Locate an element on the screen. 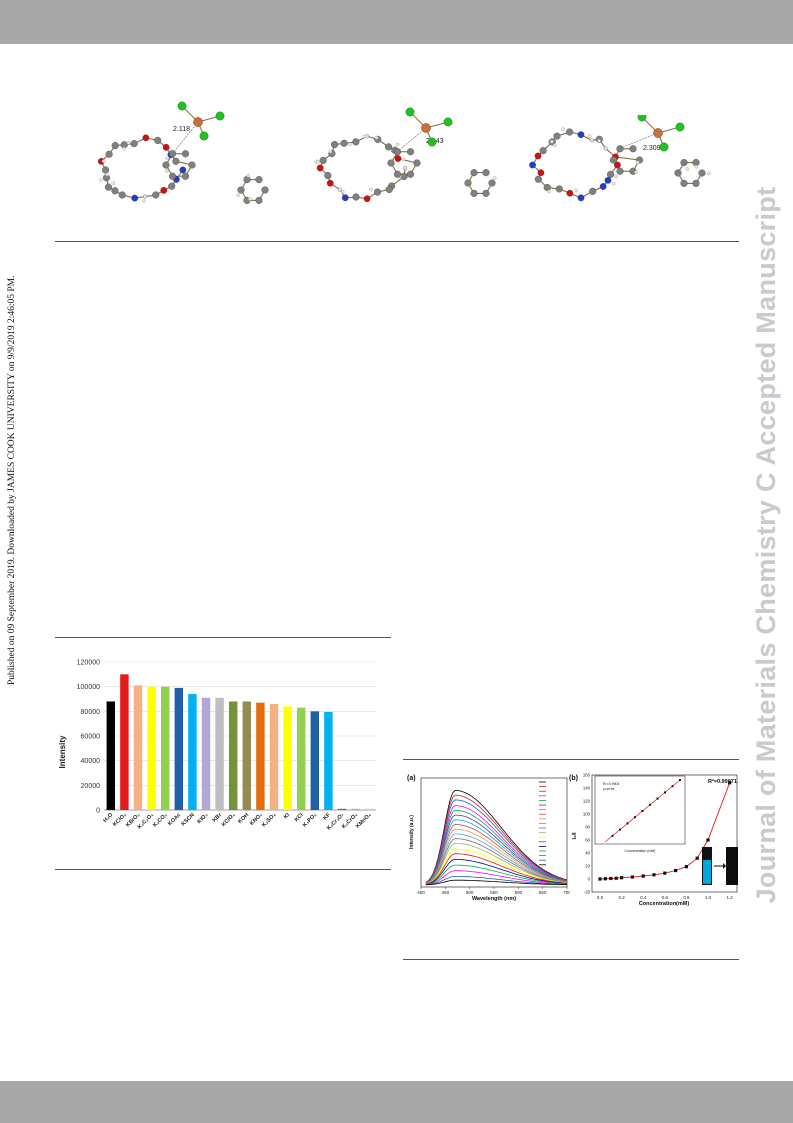 Image resolution: width=793 pixels, height=1123 pixels. x-tick-label: 0.8 is located at coordinates (686, 897).